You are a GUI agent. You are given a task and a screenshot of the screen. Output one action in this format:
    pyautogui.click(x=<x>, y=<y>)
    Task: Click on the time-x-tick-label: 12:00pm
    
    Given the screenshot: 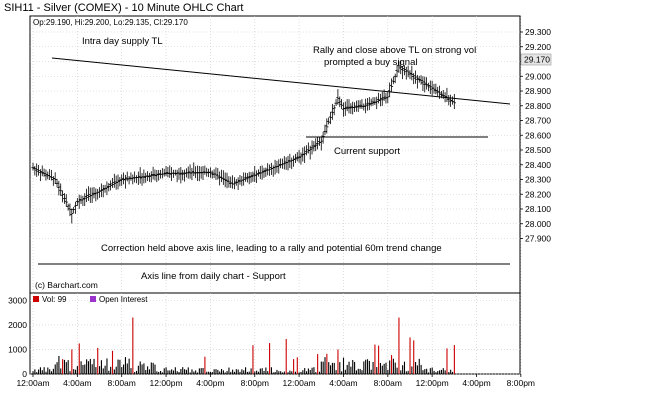 What is the action you would take?
    pyautogui.click(x=432, y=383)
    